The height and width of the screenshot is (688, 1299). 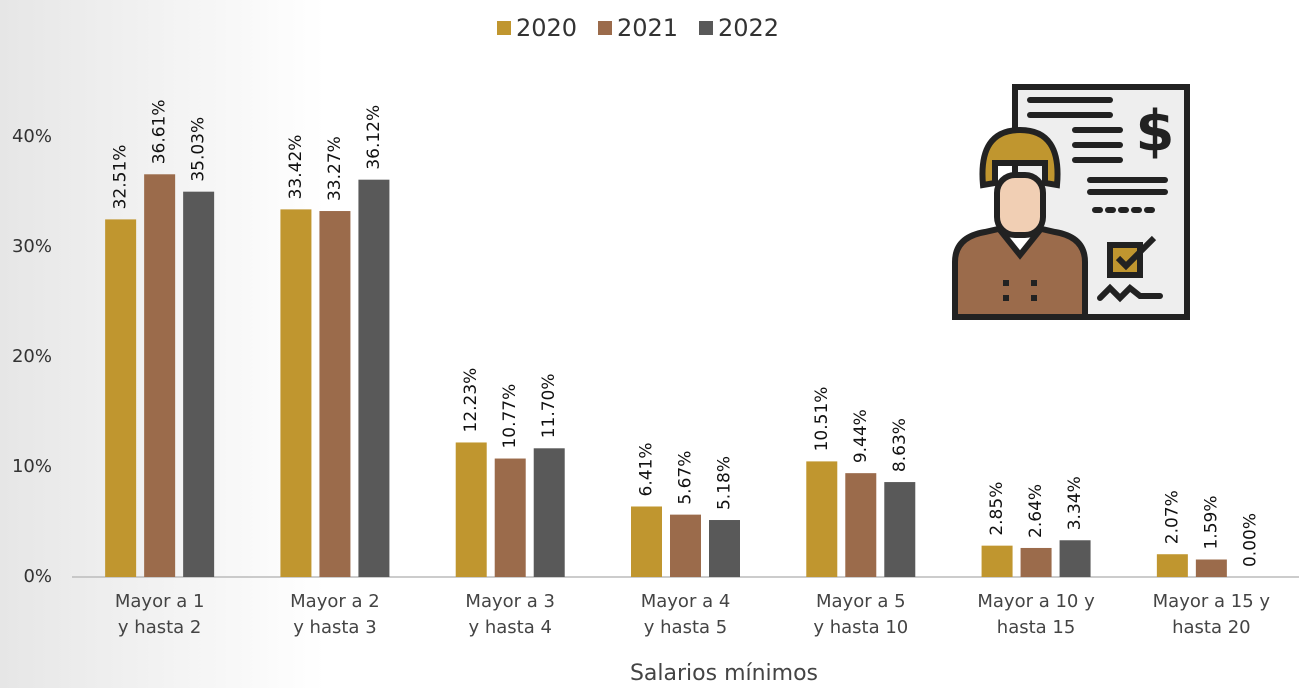 I want to click on value-label: 33.42%, so click(x=296, y=167).